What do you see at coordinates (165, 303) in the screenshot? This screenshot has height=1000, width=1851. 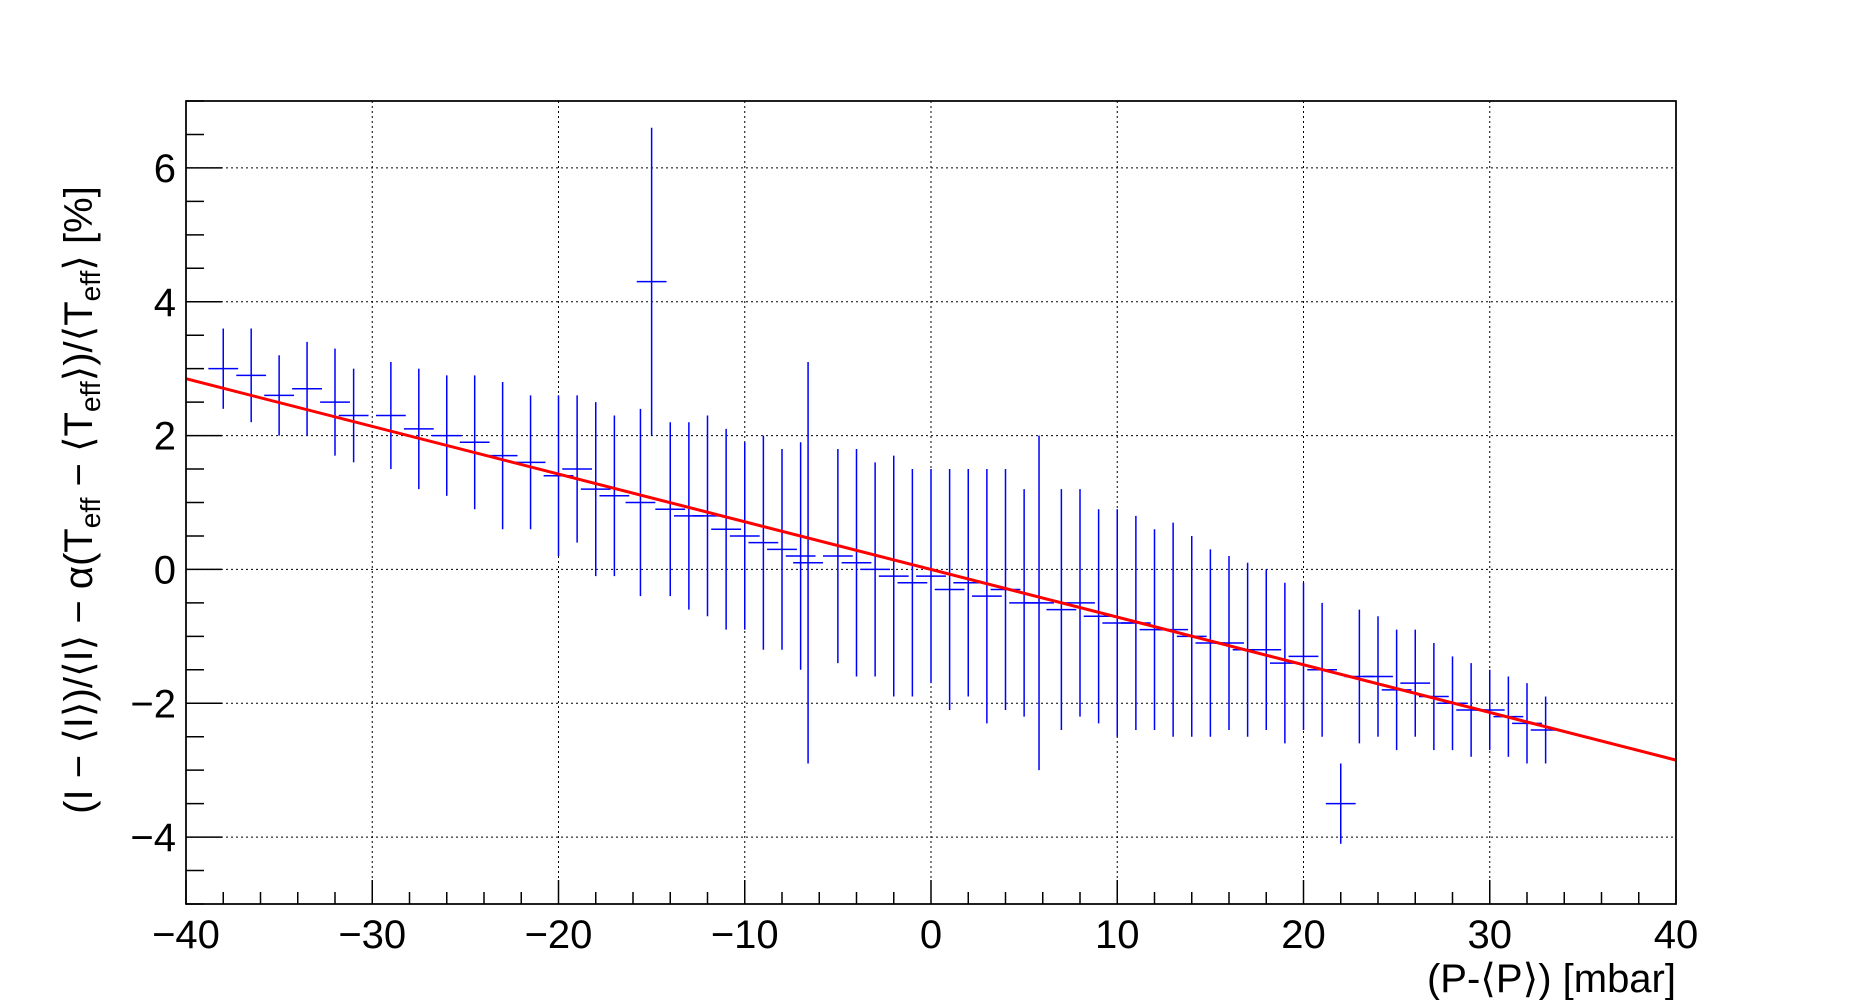 I see `y-tick-label: 4` at bounding box center [165, 303].